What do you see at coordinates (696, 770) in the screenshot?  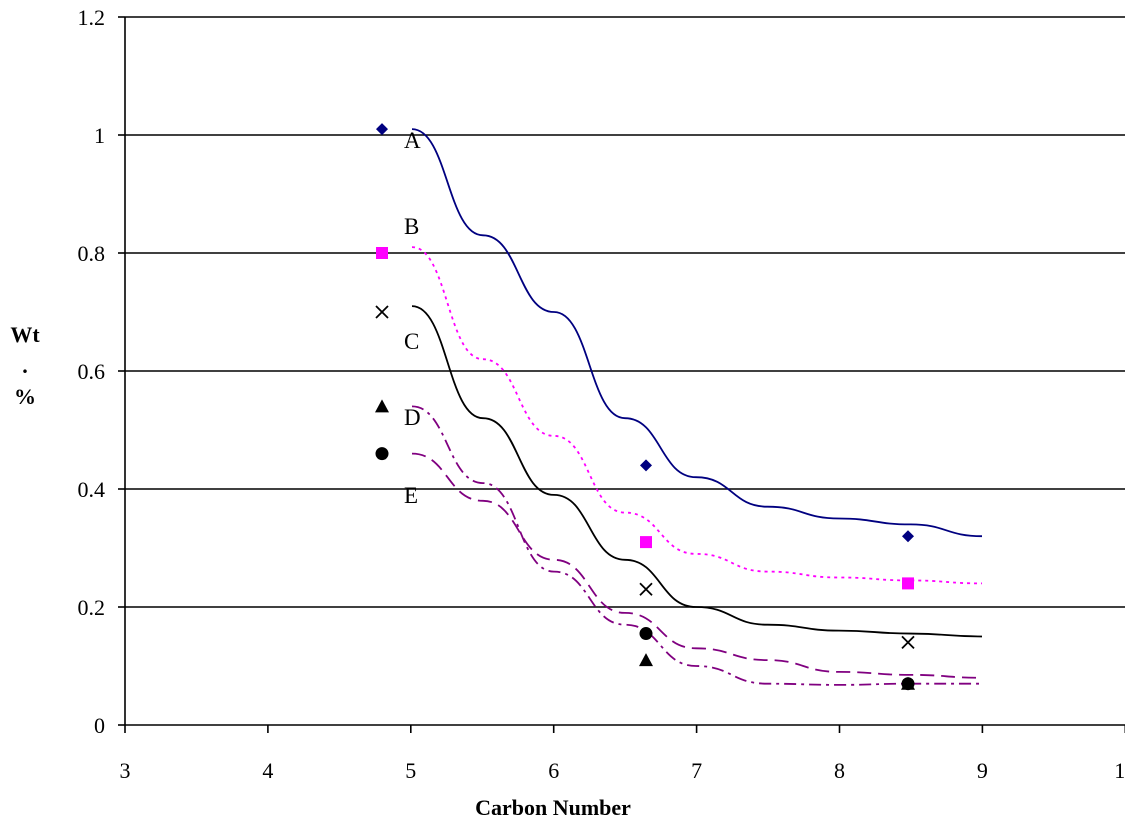 I see `x-tick-label: 7` at bounding box center [696, 770].